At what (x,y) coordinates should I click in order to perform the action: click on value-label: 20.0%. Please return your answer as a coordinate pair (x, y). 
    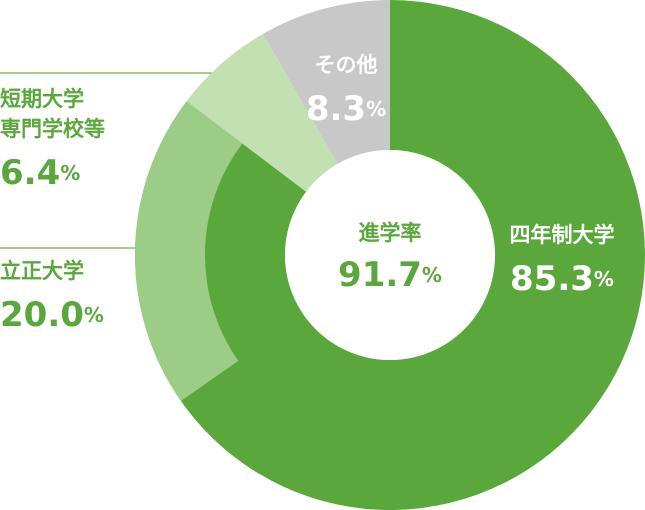
    Looking at the image, I should click on (52, 315).